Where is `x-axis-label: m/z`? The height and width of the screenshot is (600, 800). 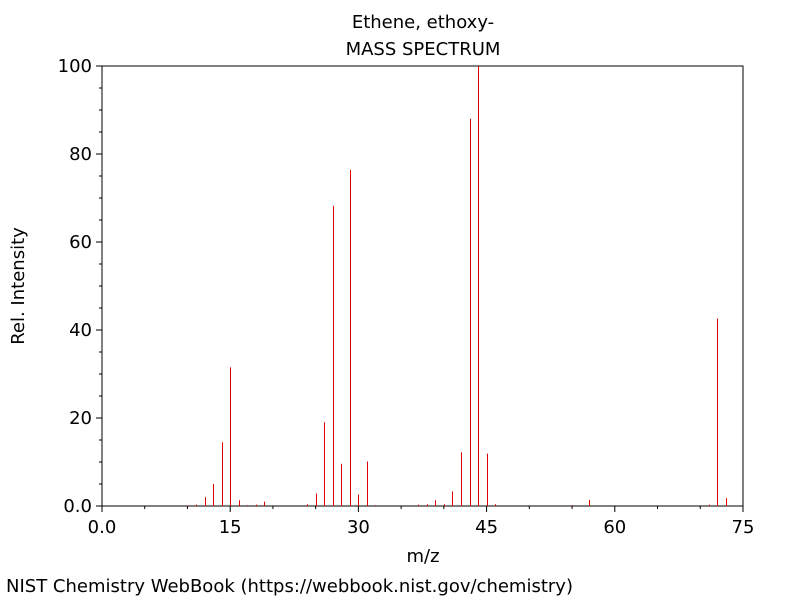
x-axis-label: m/z is located at coordinates (422, 556).